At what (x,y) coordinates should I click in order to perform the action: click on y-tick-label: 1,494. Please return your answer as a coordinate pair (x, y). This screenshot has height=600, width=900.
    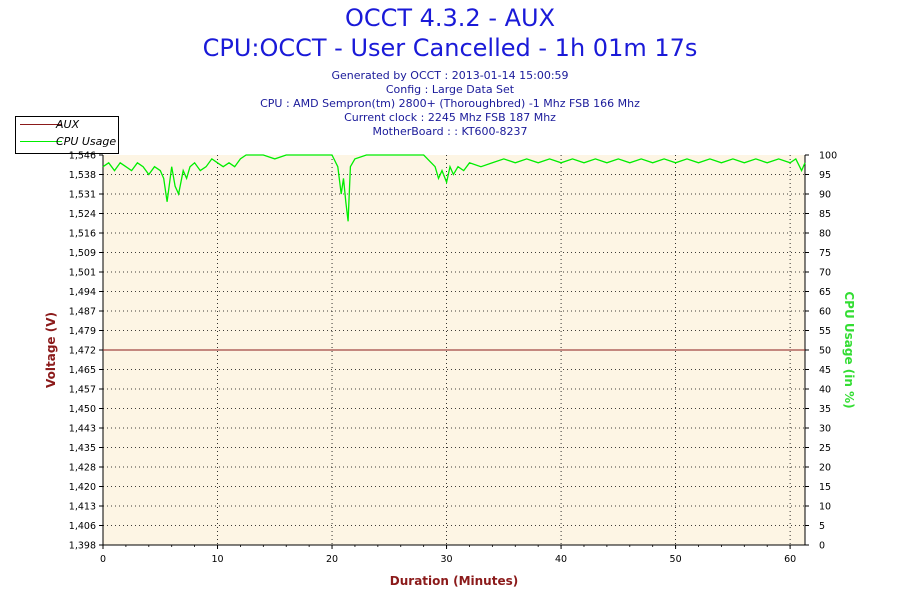
    Looking at the image, I should click on (82, 292).